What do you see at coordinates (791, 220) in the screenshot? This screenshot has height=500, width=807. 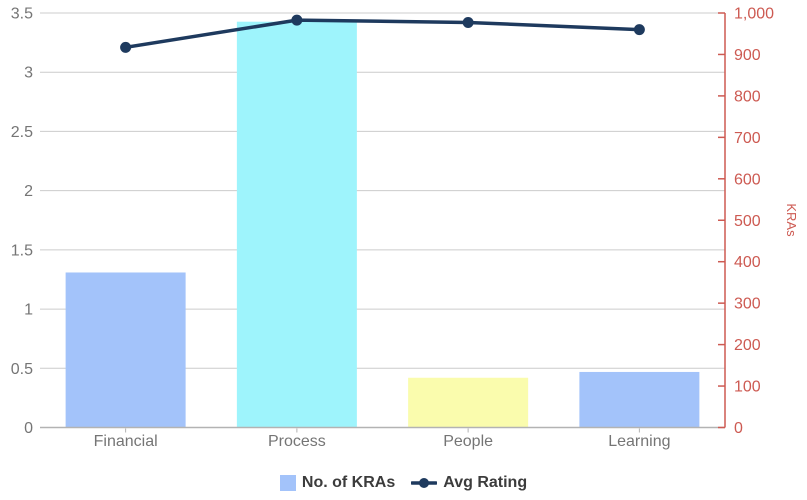 I see `right-axis-title: KRAs` at bounding box center [791, 220].